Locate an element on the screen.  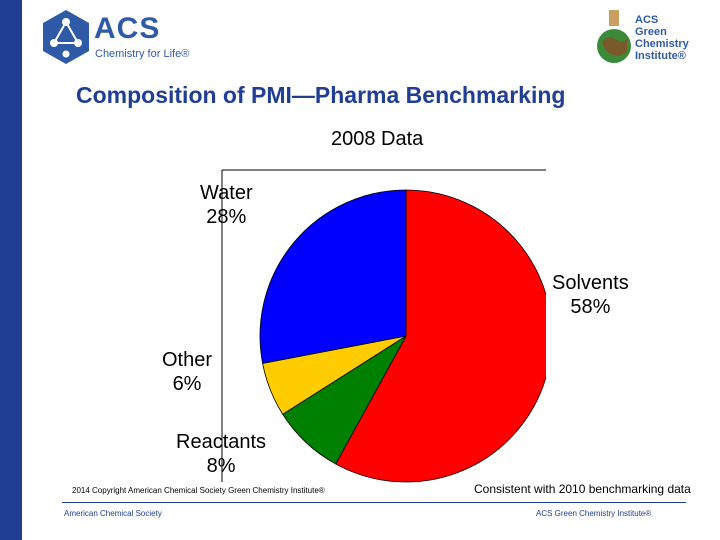
chart-title: 2008 Data is located at coordinates (377, 139).